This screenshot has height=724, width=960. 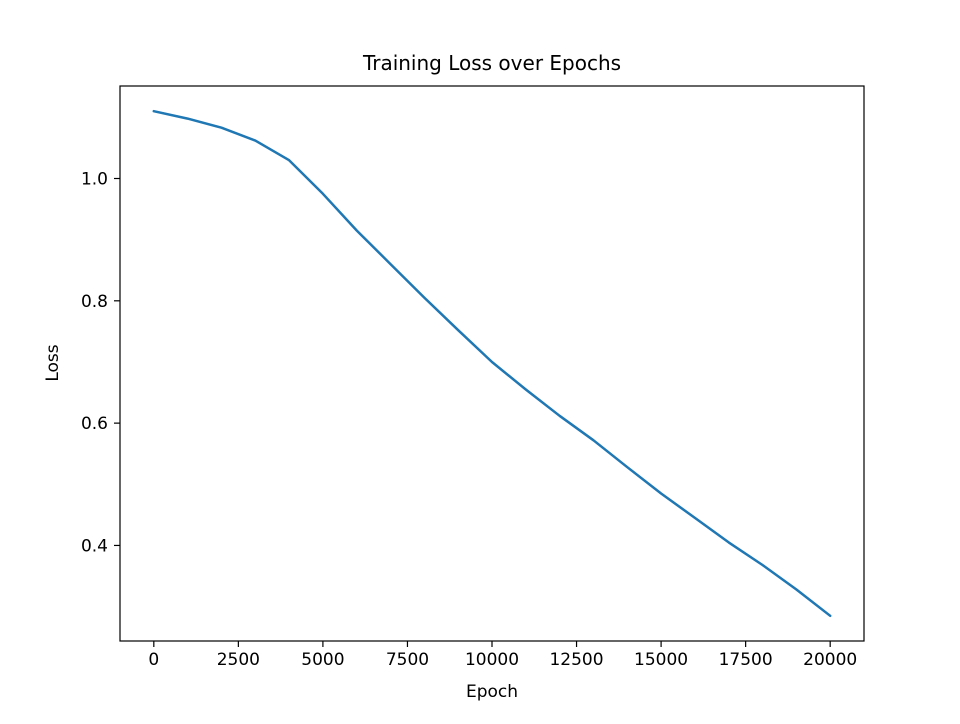 What do you see at coordinates (53, 362) in the screenshot?
I see `y-axis-label: Loss` at bounding box center [53, 362].